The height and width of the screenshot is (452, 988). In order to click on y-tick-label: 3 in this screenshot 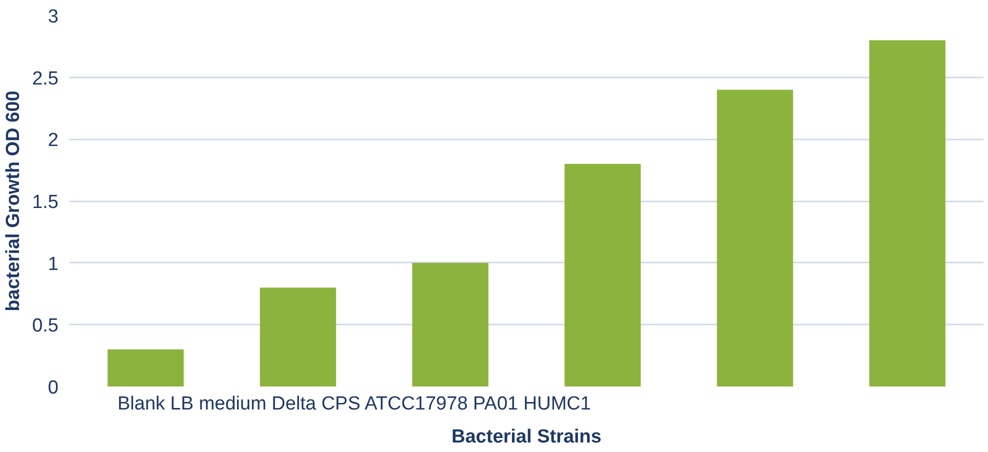, I will do `click(53, 17)`.